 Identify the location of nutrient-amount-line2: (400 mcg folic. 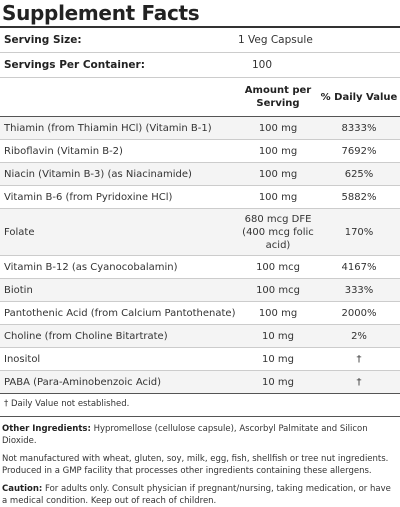
(278, 232).